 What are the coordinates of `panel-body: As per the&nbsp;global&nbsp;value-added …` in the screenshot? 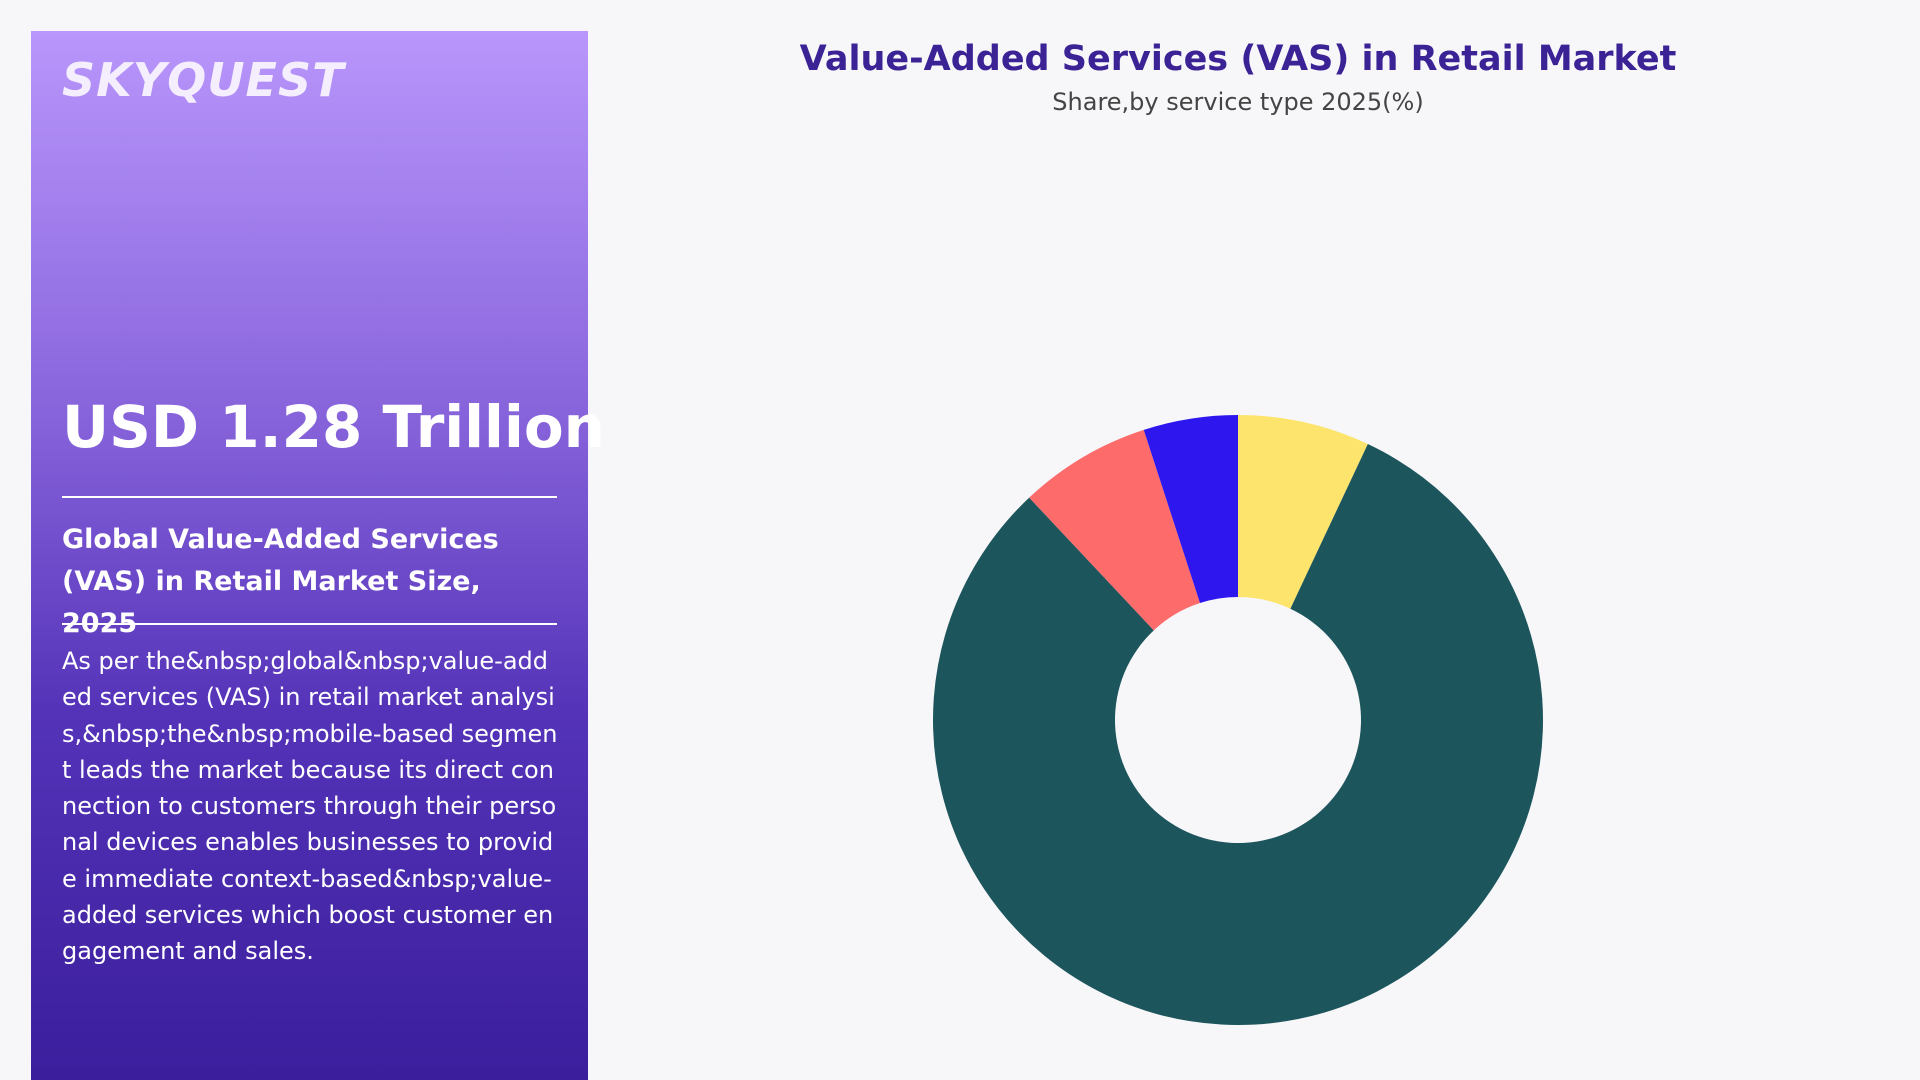 It's located at (310, 806).